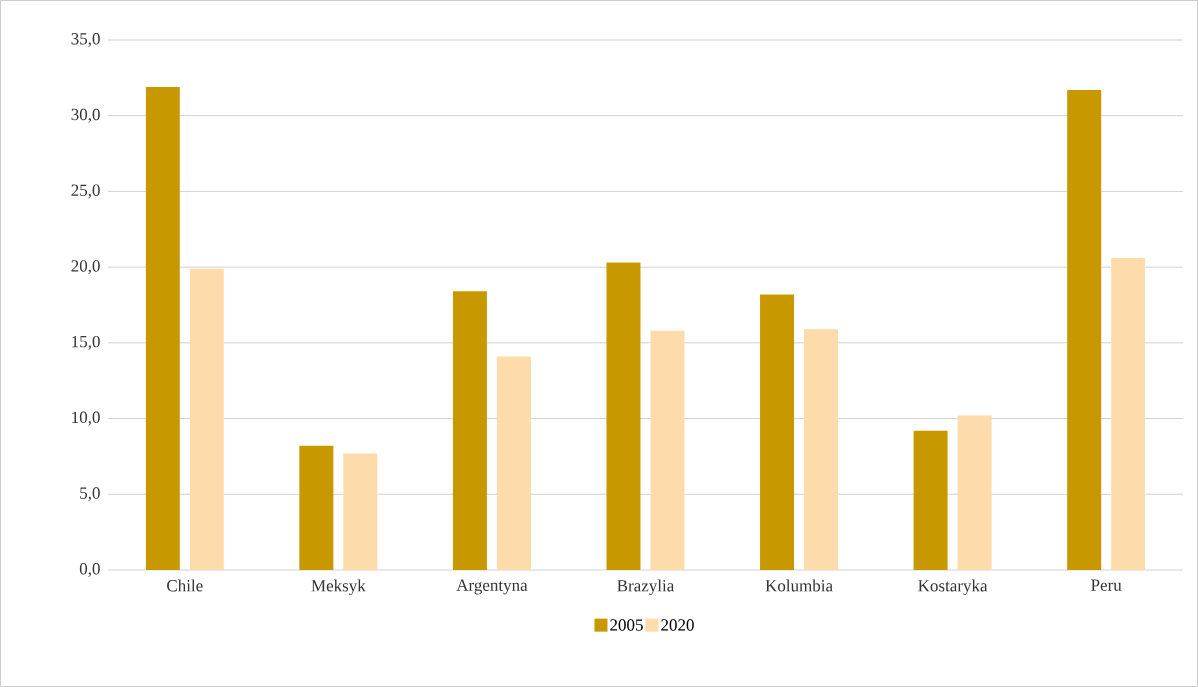 The width and height of the screenshot is (1198, 687). What do you see at coordinates (85, 267) in the screenshot?
I see `y-tick-label: 20,0` at bounding box center [85, 267].